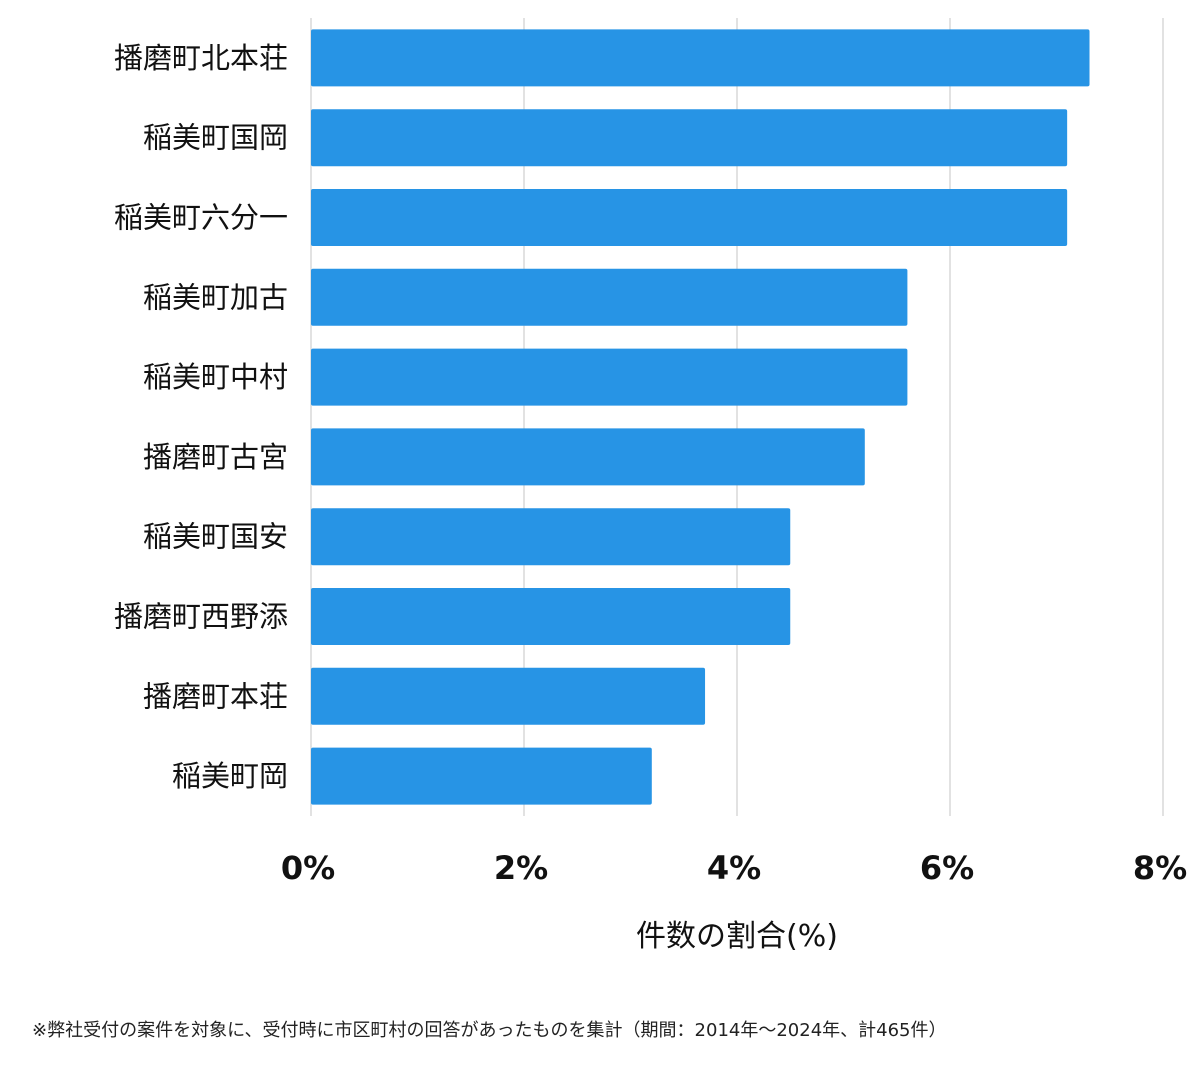 The image size is (1200, 1069). I want to click on x-tick-label: 6%, so click(947, 868).